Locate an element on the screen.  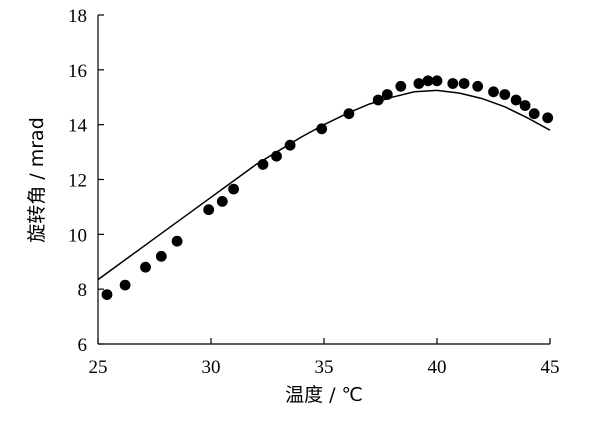
y-tick-label: 18 is located at coordinates (77, 16).